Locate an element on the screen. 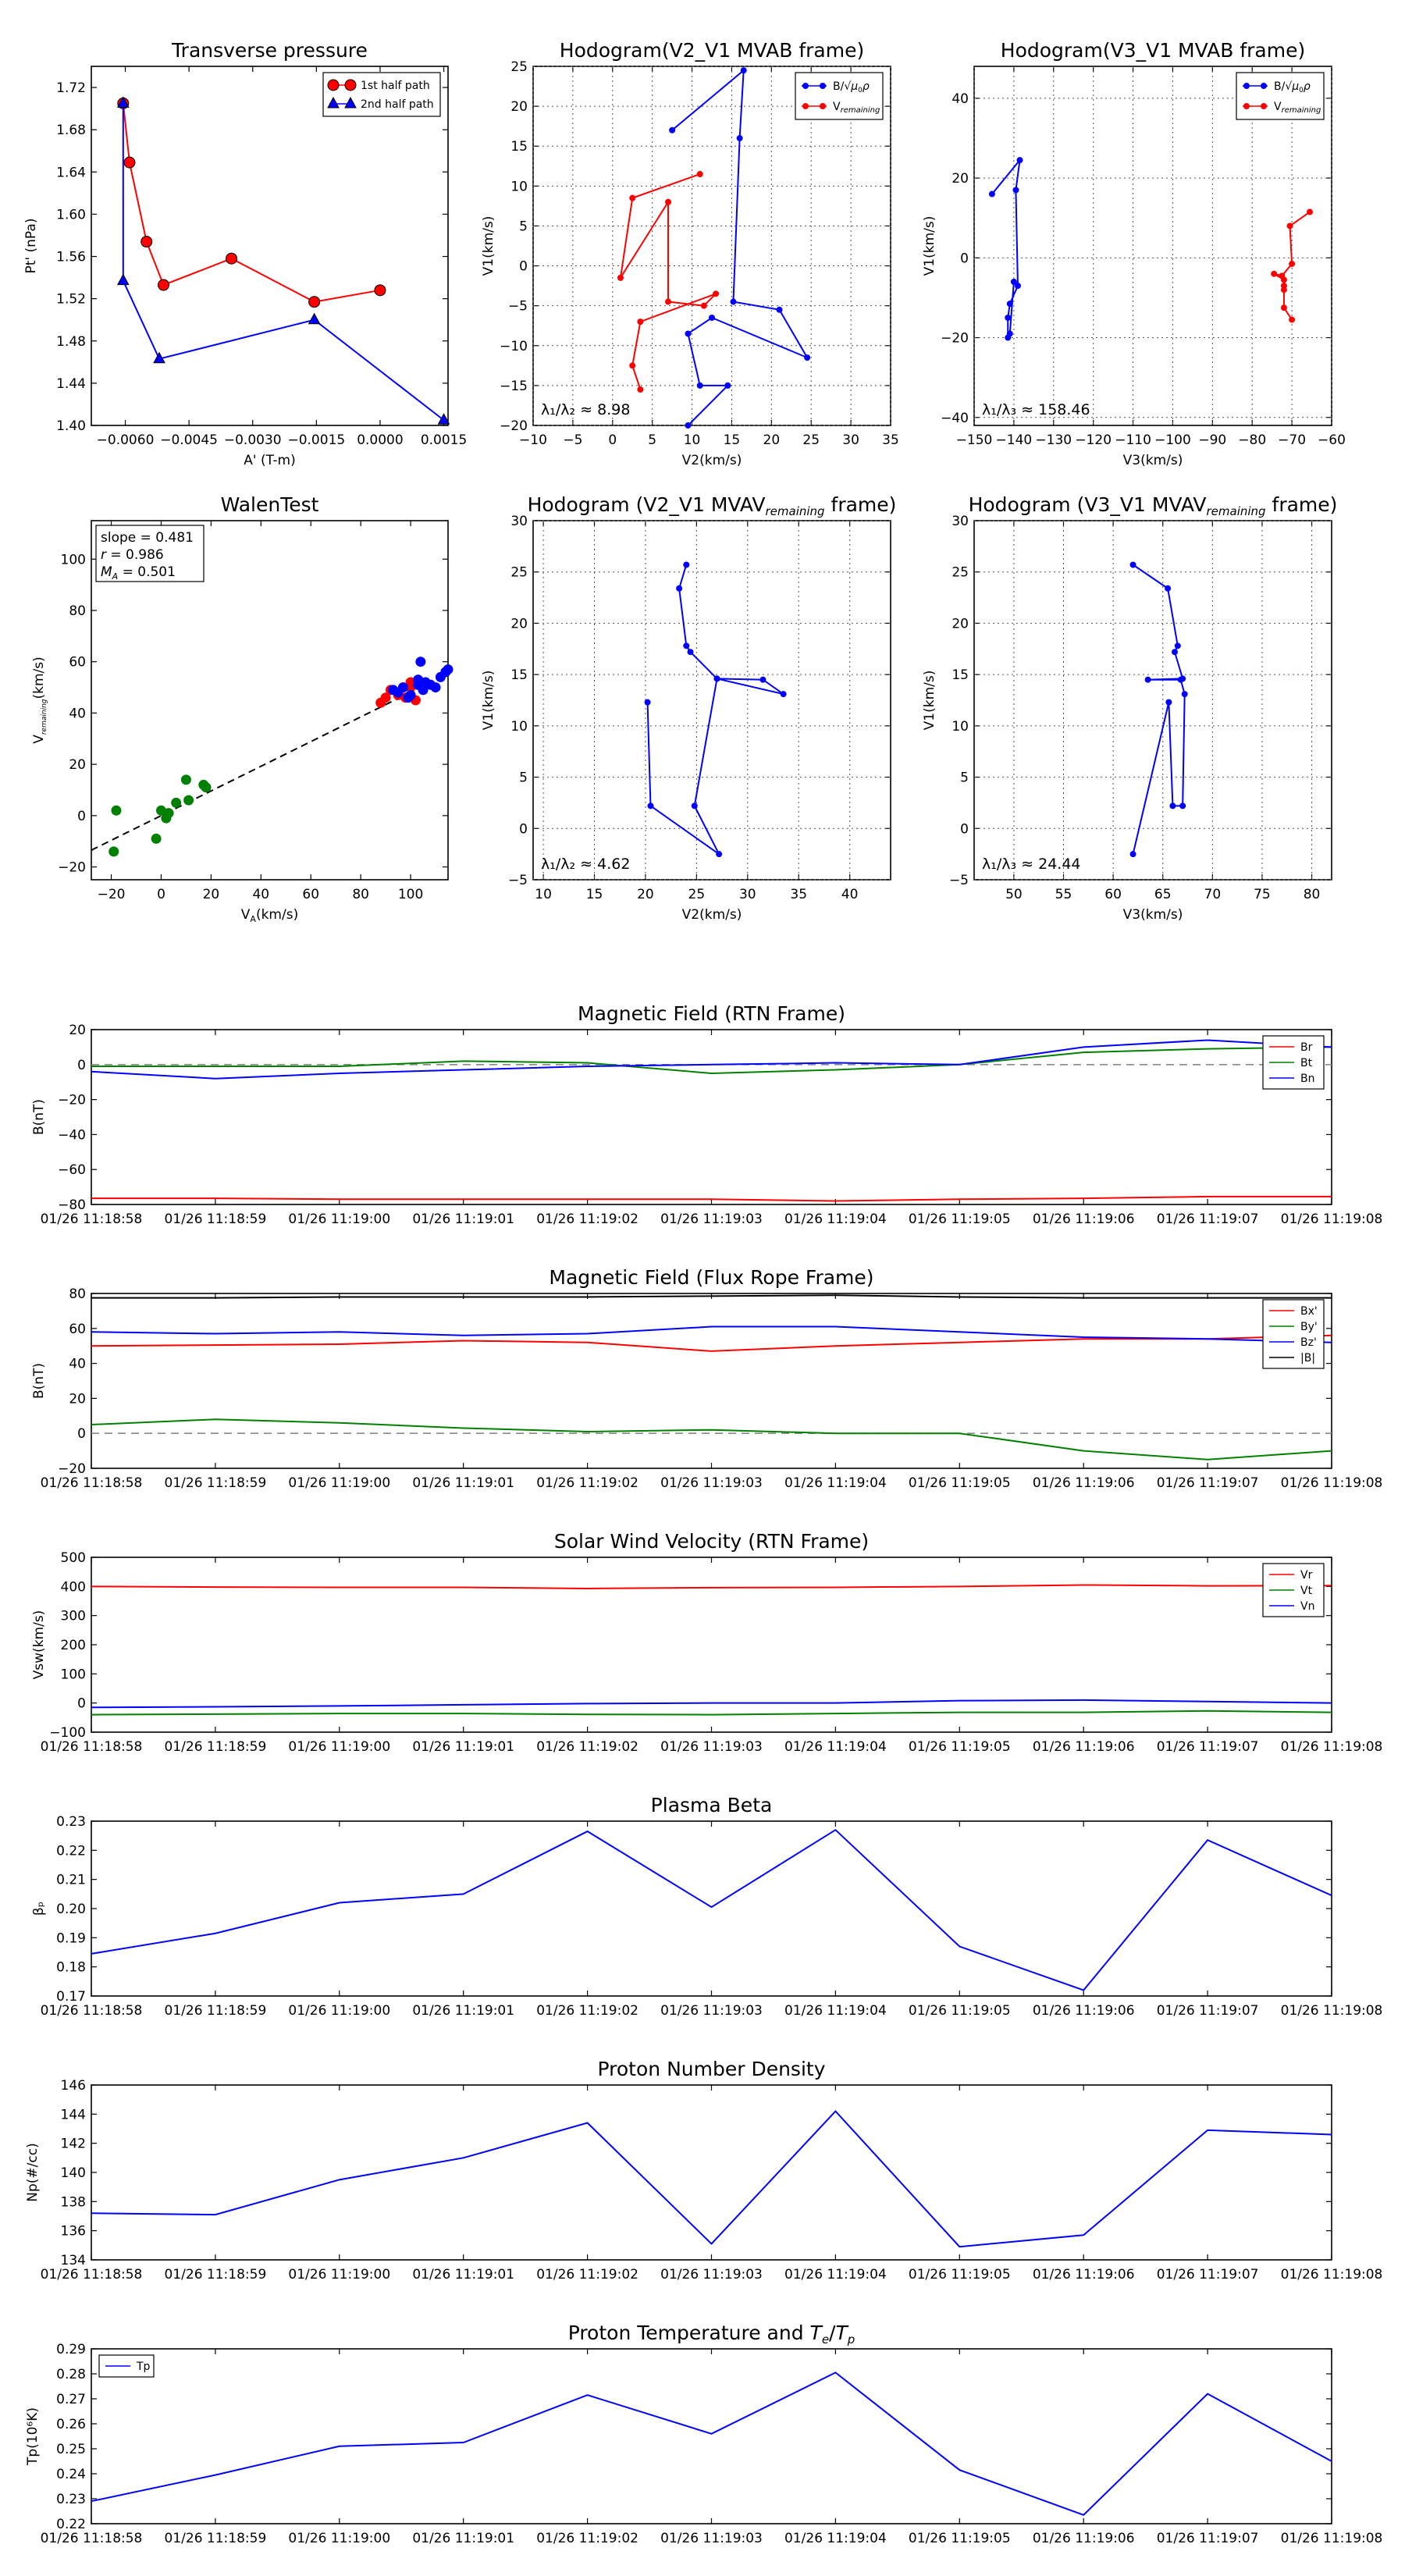 This screenshot has height=2576, width=1405. y-tick-label: 136 is located at coordinates (73, 2232).